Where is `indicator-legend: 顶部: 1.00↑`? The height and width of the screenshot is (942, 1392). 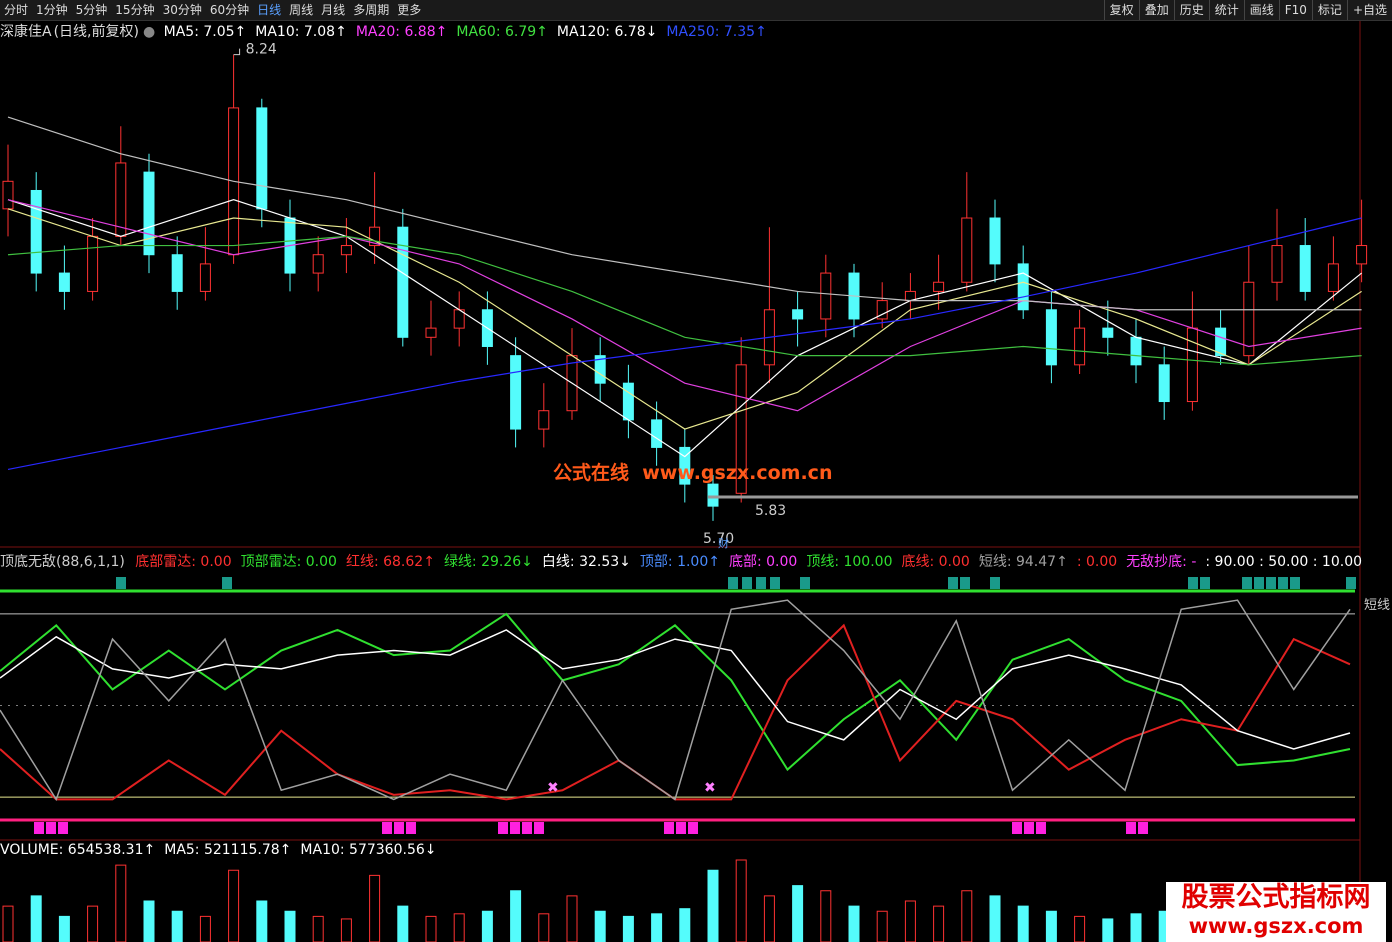 indicator-legend: 顶部: 1.00↑ is located at coordinates (679, 562).